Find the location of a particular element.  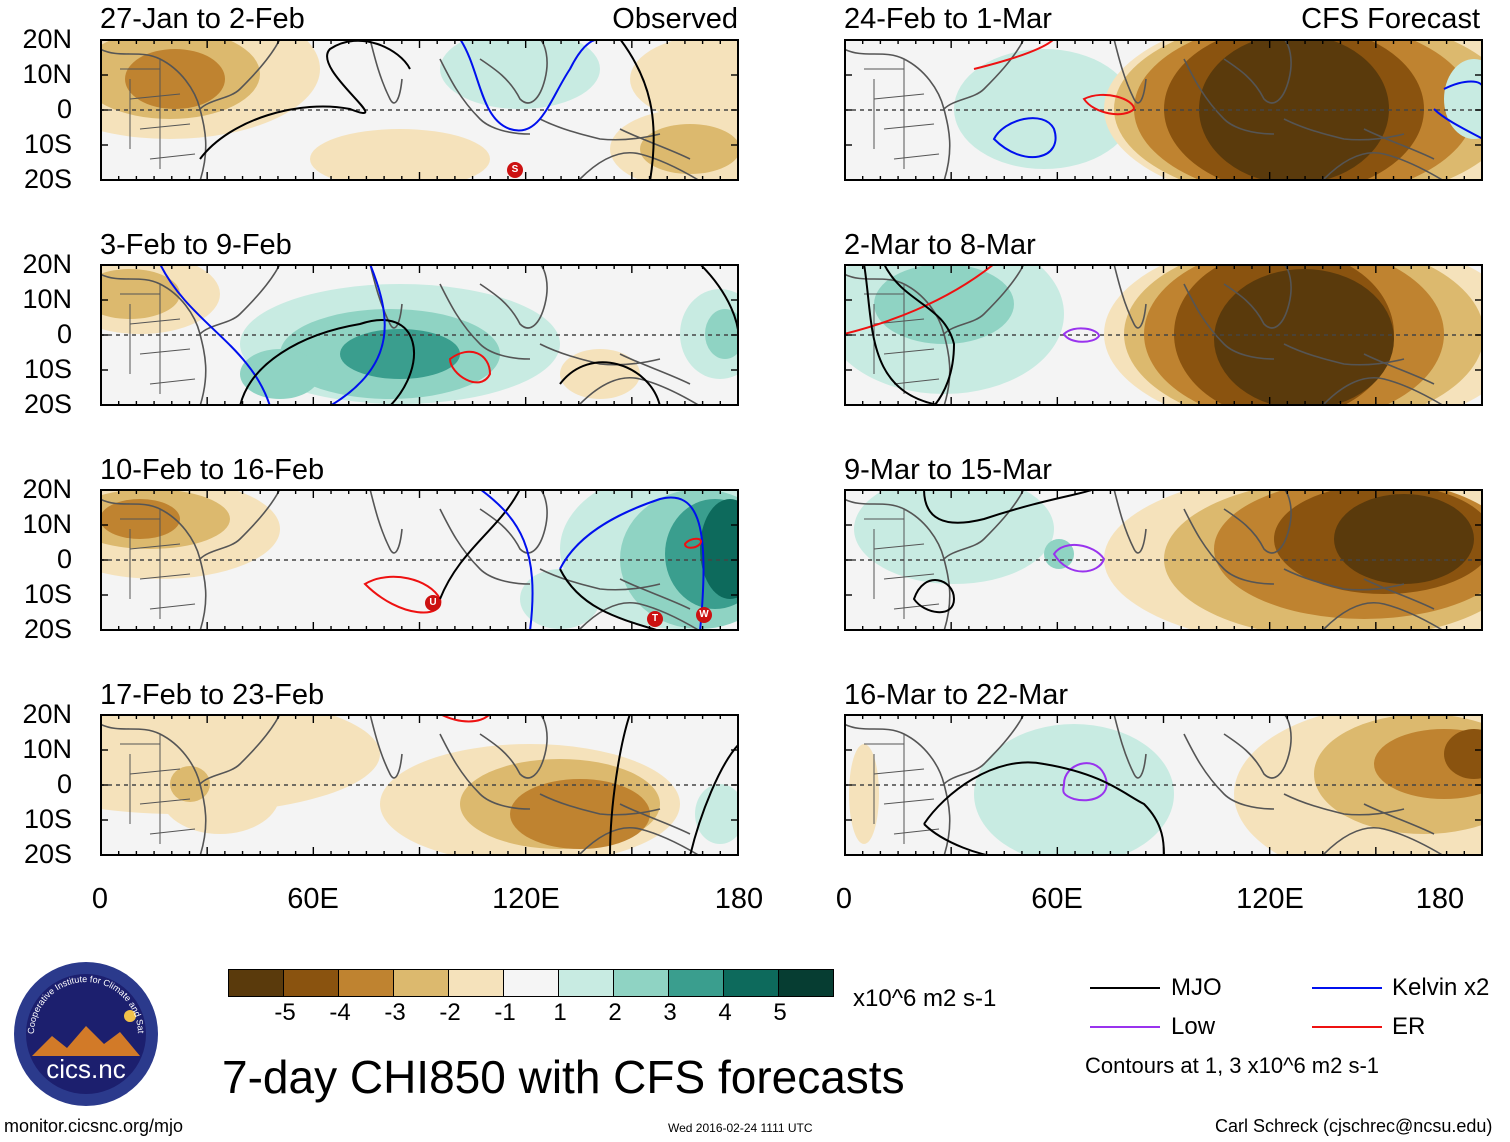

legend-label-low: Low is located at coordinates (1193, 1026).